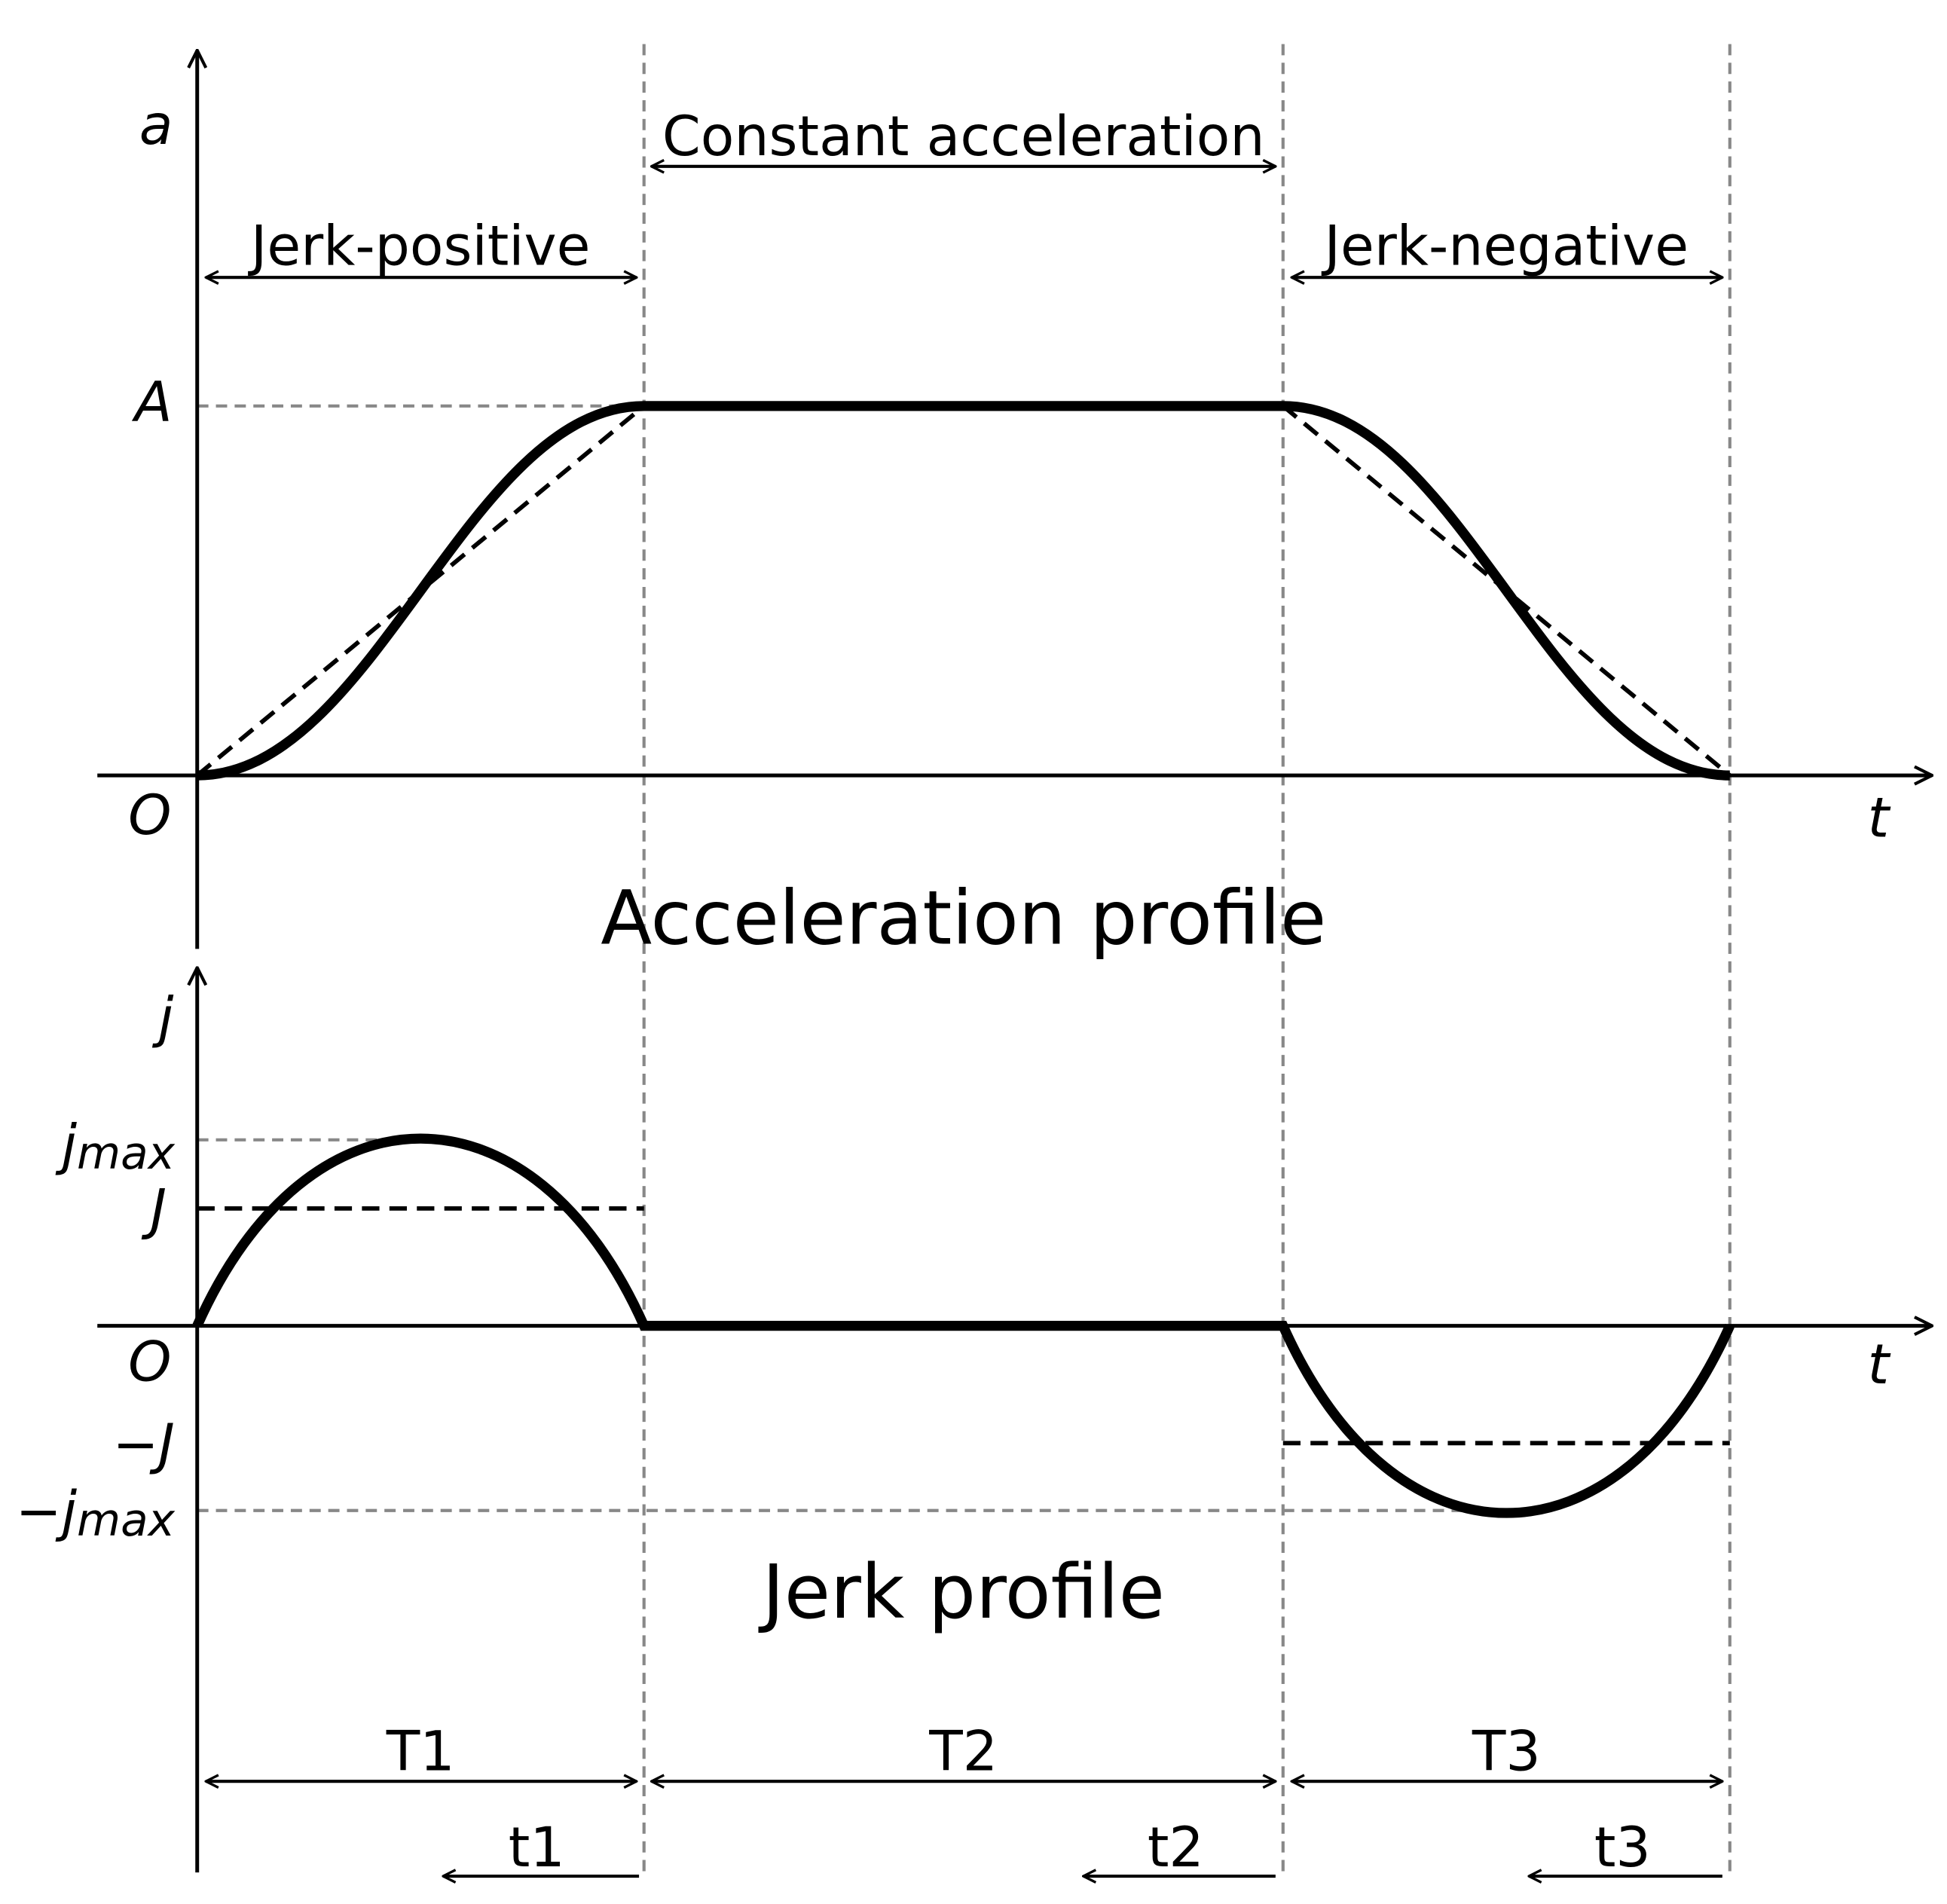 This screenshot has width=1947, height=1904. What do you see at coordinates (66, 1145) in the screenshot?
I see `level-text: j` at bounding box center [66, 1145].